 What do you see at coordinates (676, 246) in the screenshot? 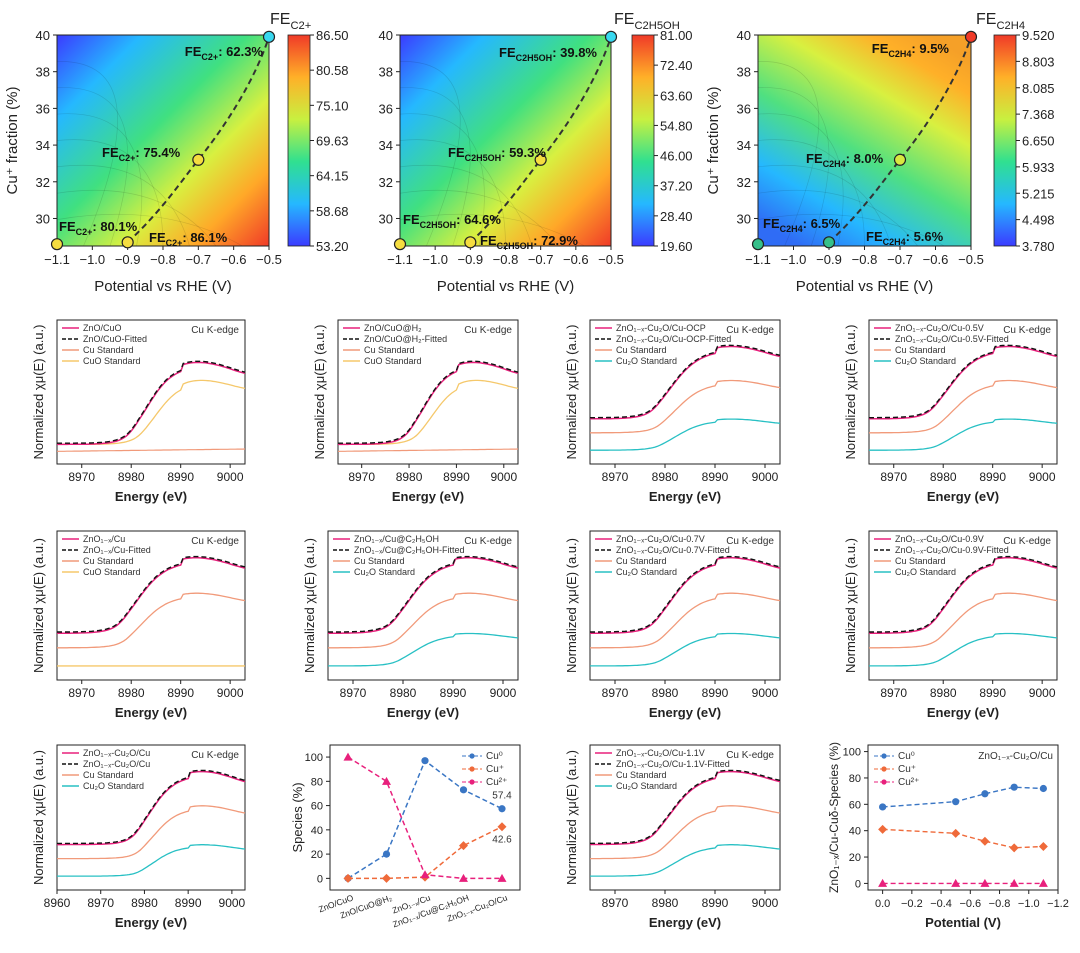
I see `colorbar-tick-label: 19.60` at bounding box center [676, 246].